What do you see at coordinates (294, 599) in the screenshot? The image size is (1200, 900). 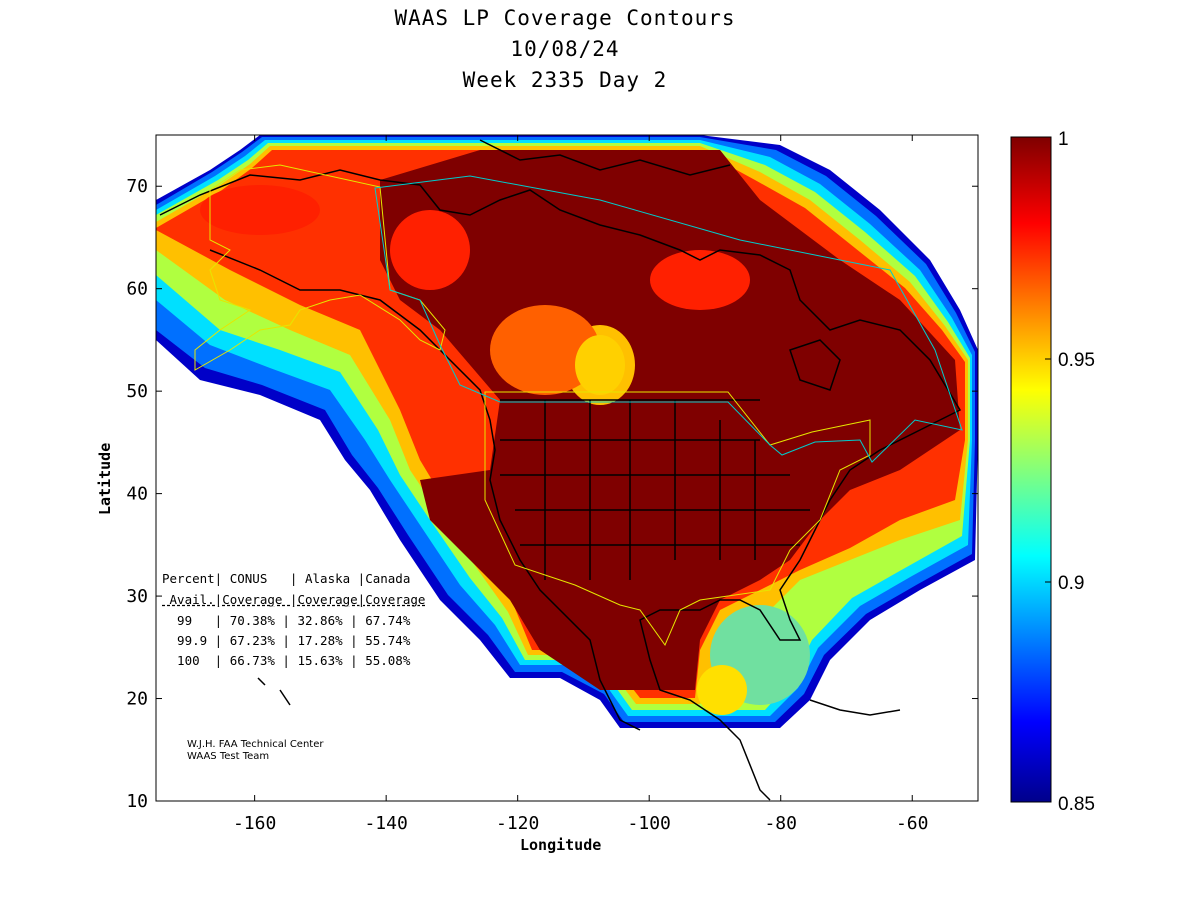 I see `coverage-table-subheader: Avail.|Coverage |Coverage|Coverage` at bounding box center [294, 599].